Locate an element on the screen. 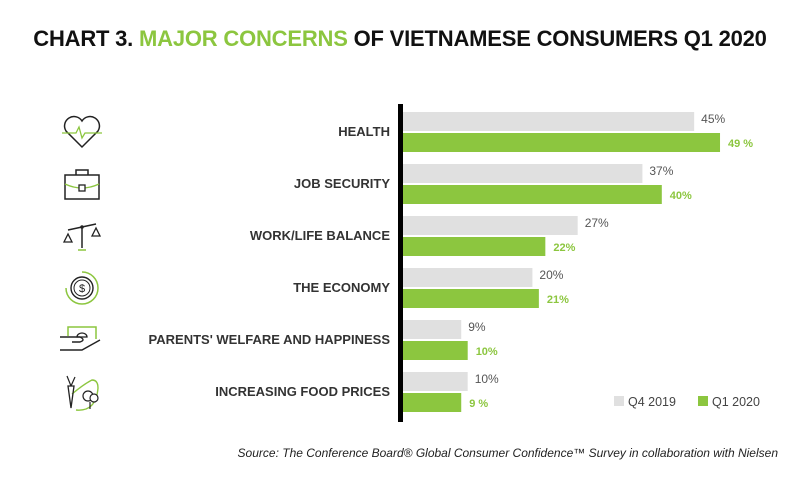  data-label: 40% is located at coordinates (681, 196).